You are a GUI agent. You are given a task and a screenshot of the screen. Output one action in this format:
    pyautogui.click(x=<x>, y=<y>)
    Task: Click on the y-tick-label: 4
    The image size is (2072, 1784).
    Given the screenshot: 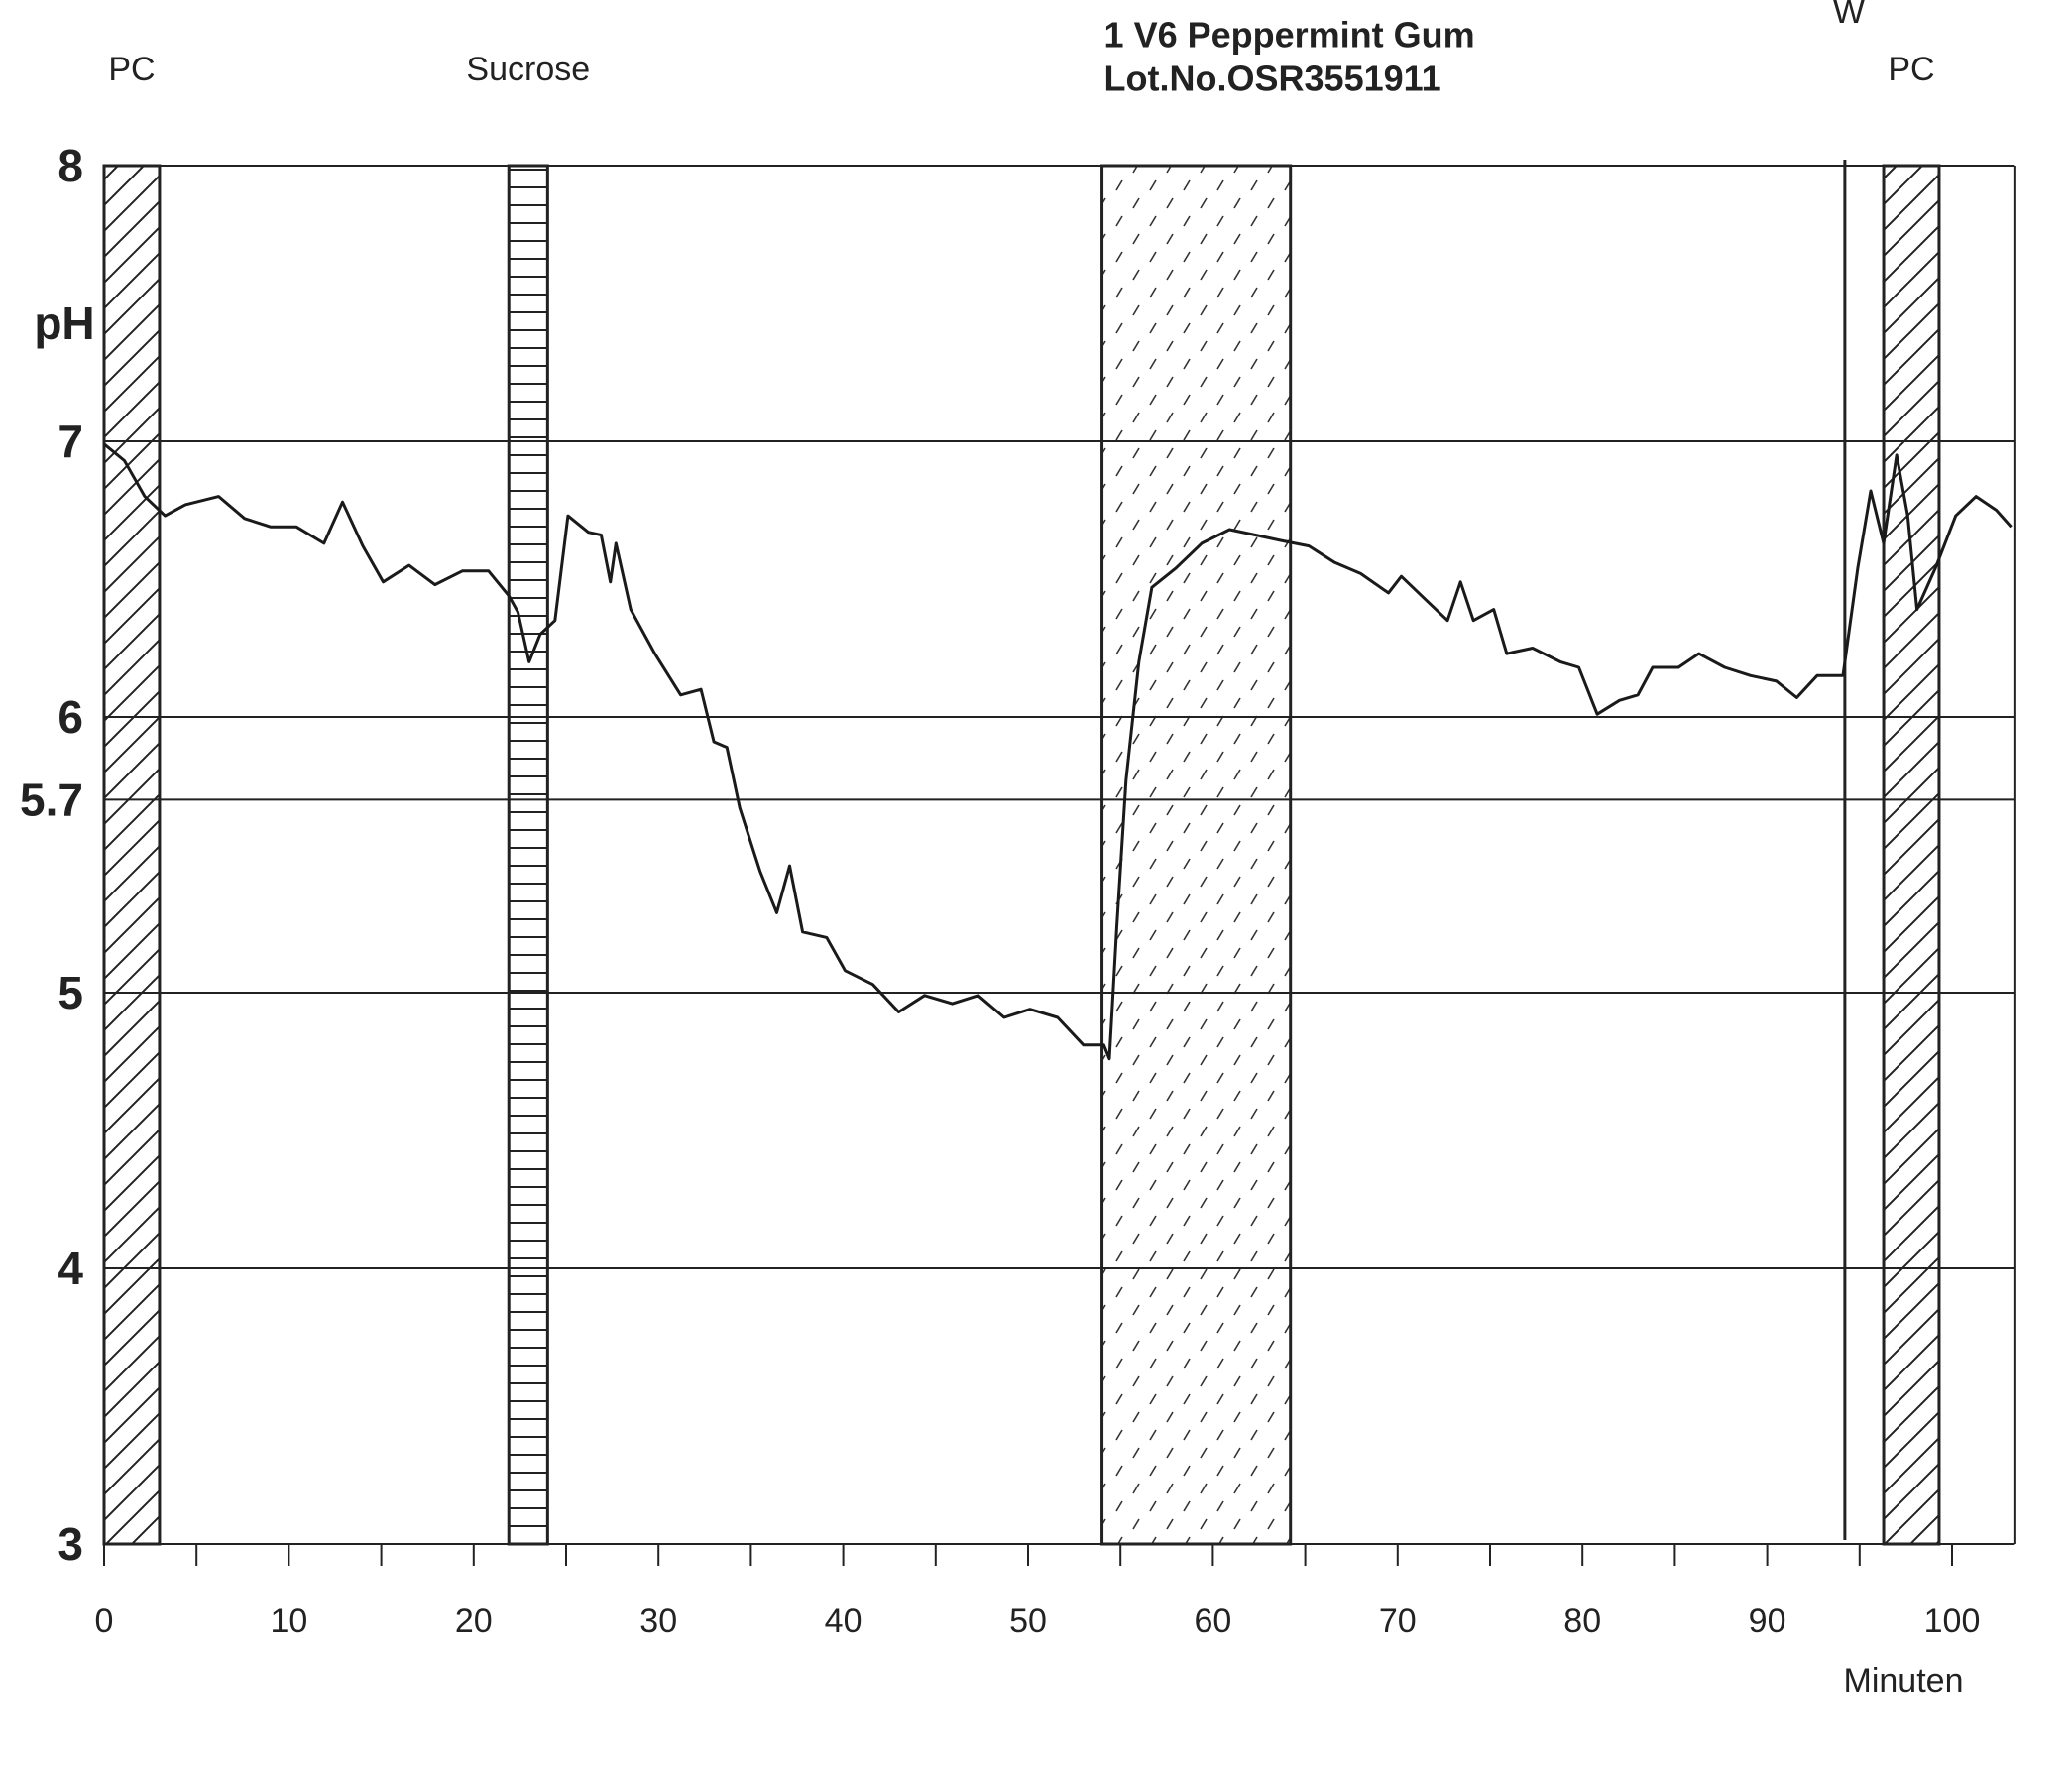 What is the action you would take?
    pyautogui.click(x=70, y=1269)
    